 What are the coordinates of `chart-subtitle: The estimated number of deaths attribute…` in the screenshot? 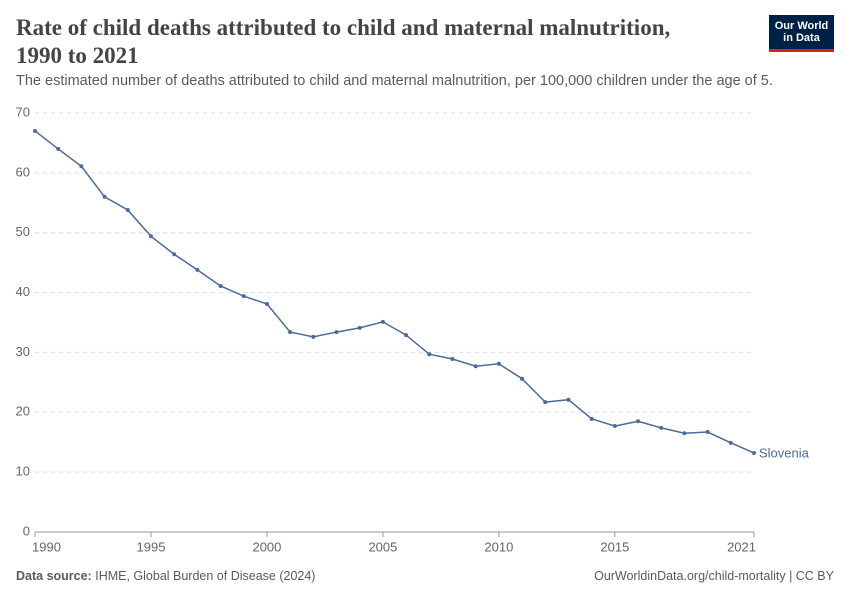 It's located at (394, 81).